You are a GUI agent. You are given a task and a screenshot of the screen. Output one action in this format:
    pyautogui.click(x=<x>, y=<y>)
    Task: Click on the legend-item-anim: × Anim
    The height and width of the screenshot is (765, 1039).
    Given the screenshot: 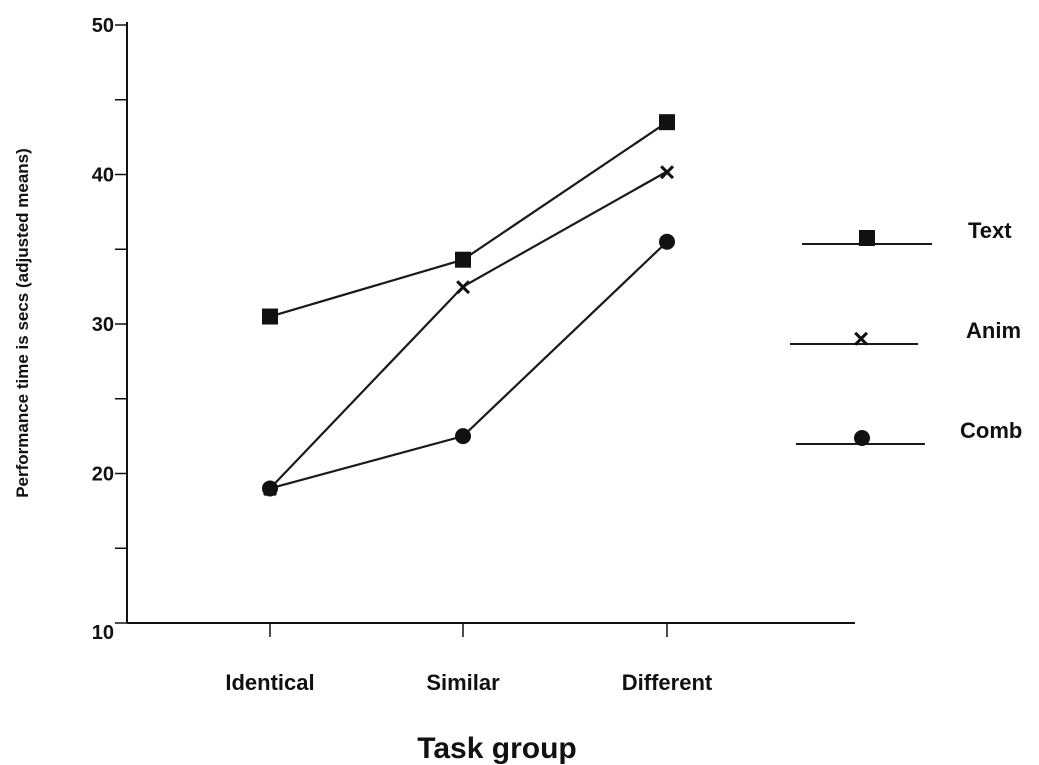 What is the action you would take?
    pyautogui.click(x=905, y=336)
    